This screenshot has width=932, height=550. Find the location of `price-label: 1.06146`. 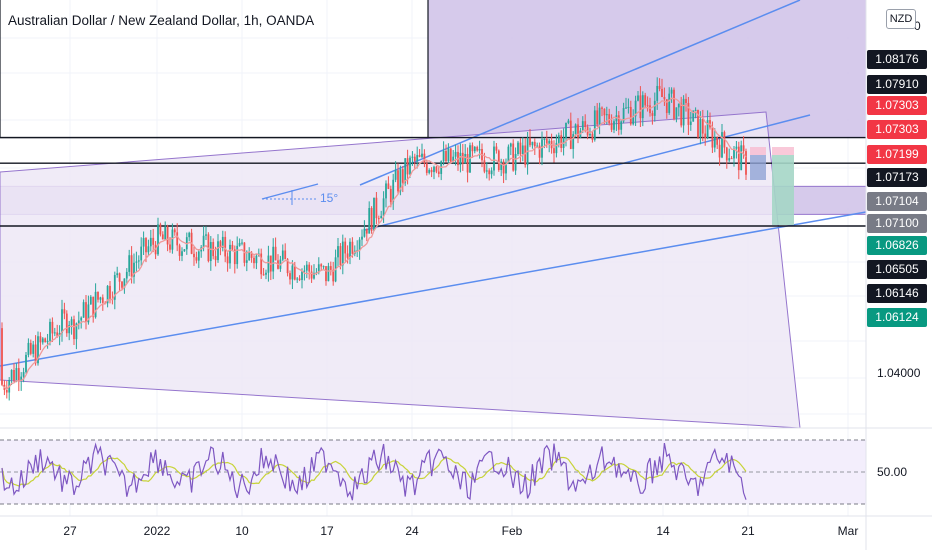

price-label: 1.06146 is located at coordinates (897, 293).